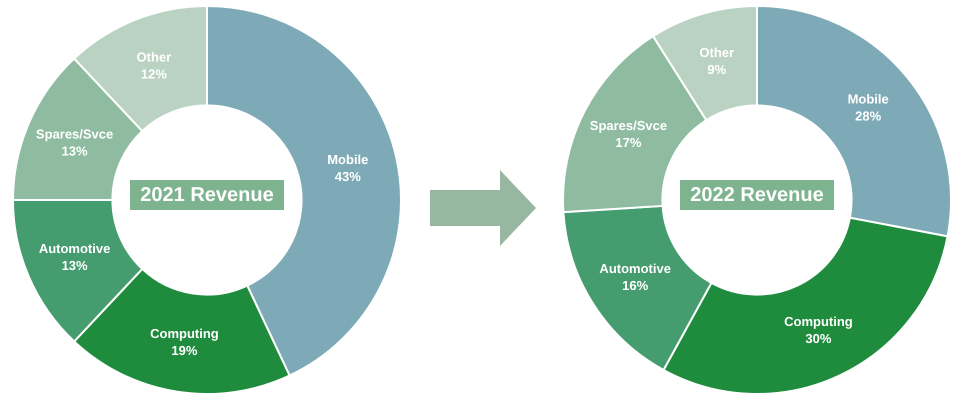 The image size is (957, 400). Describe the element at coordinates (818, 338) in the screenshot. I see `data-label: 30%` at that location.